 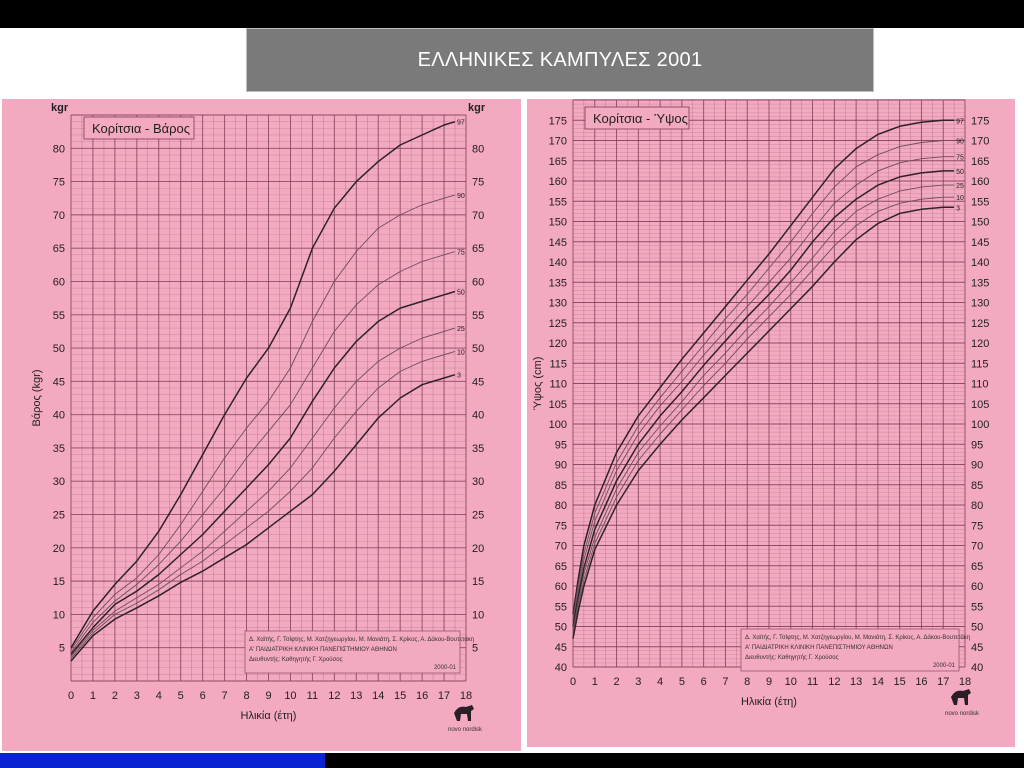 I want to click on credit-line: Διευθυντής: Καθηγητής Γ. Χρούσος, so click(x=792, y=657).